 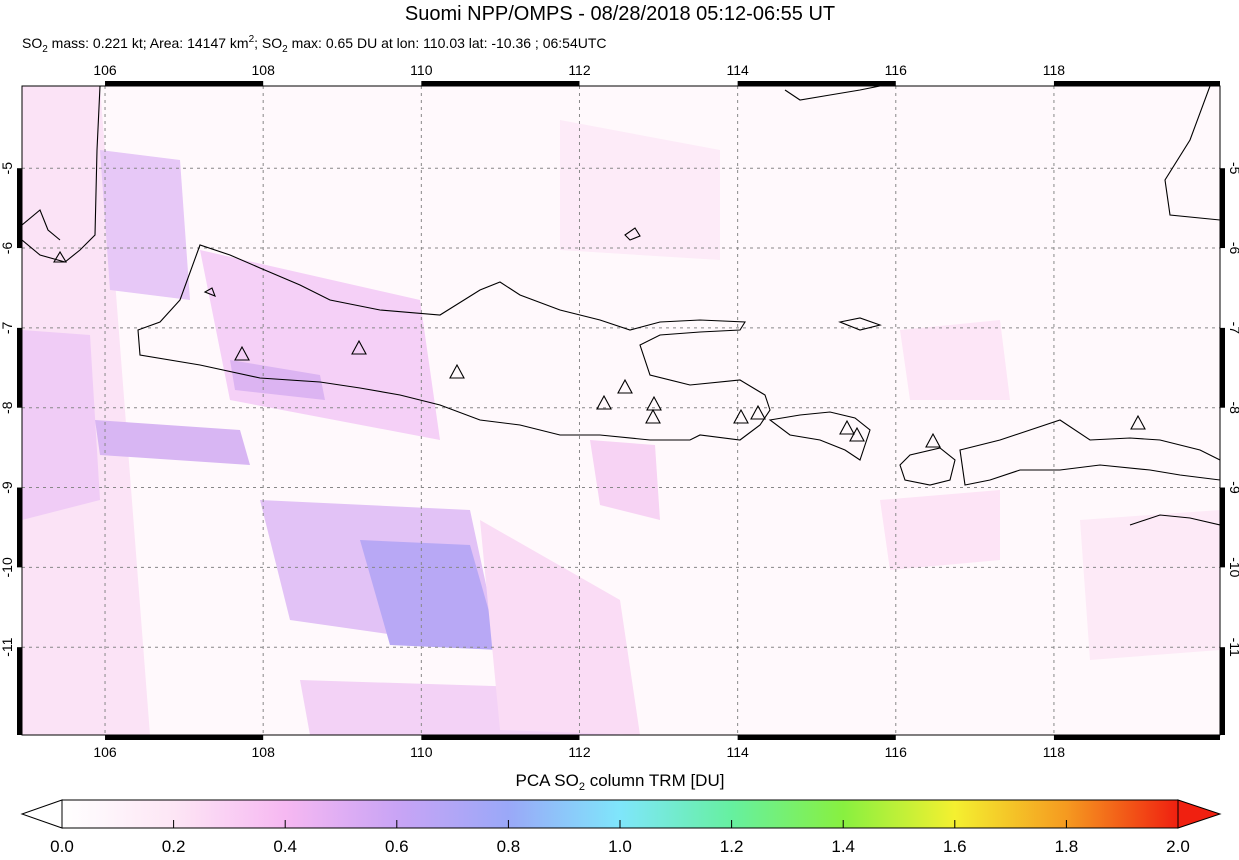 I want to click on colorbar-tick-label: 0.0, so click(x=62, y=846).